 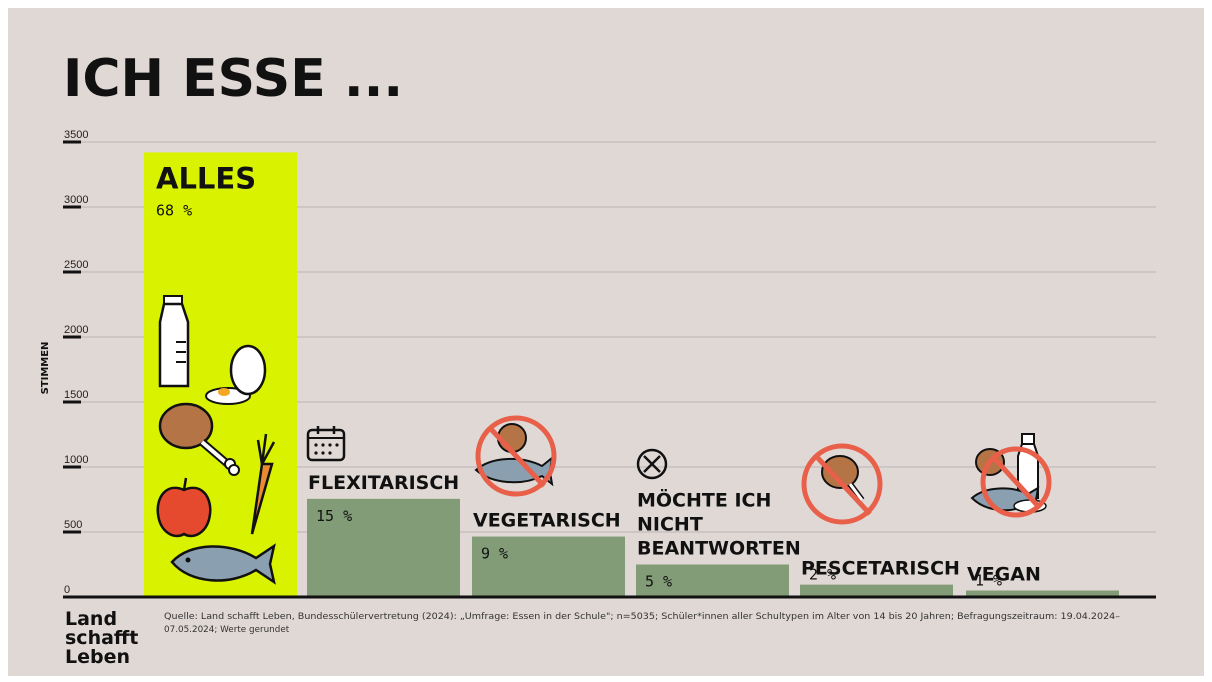 What do you see at coordinates (75, 364) in the screenshot?
I see `y-axis-ticks: 3500 3000 2500 2000 1500 1000 500 0` at bounding box center [75, 364].